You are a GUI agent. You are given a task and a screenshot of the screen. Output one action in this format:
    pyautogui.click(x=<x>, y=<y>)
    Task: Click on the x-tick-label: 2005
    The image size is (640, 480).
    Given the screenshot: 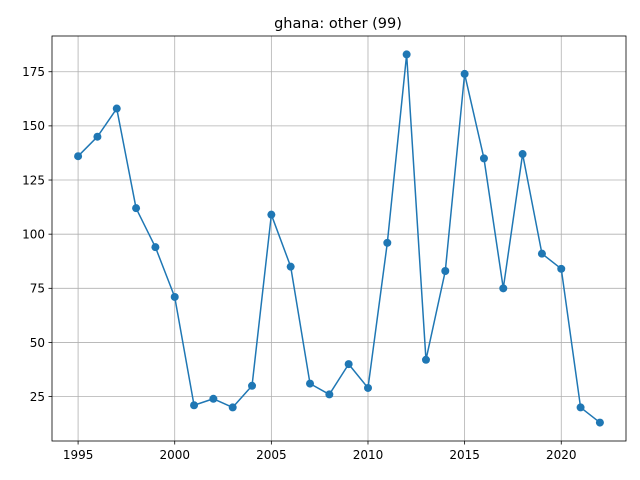 What is the action you would take?
    pyautogui.click(x=271, y=455)
    